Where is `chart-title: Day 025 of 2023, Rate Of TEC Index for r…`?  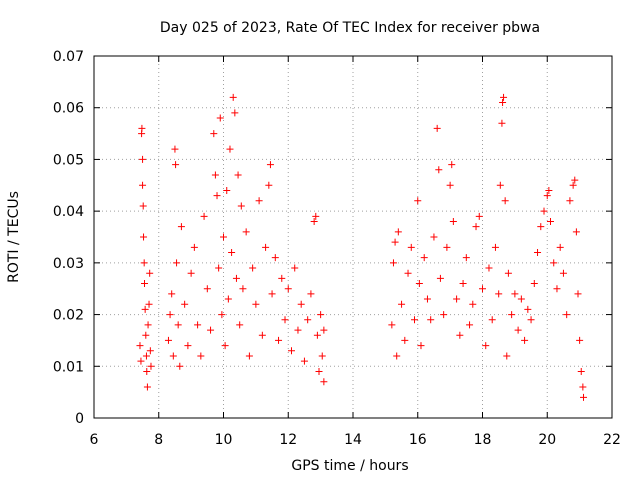 chart-title: Day 025 of 2023, Rate Of TEC Index for r… is located at coordinates (350, 28).